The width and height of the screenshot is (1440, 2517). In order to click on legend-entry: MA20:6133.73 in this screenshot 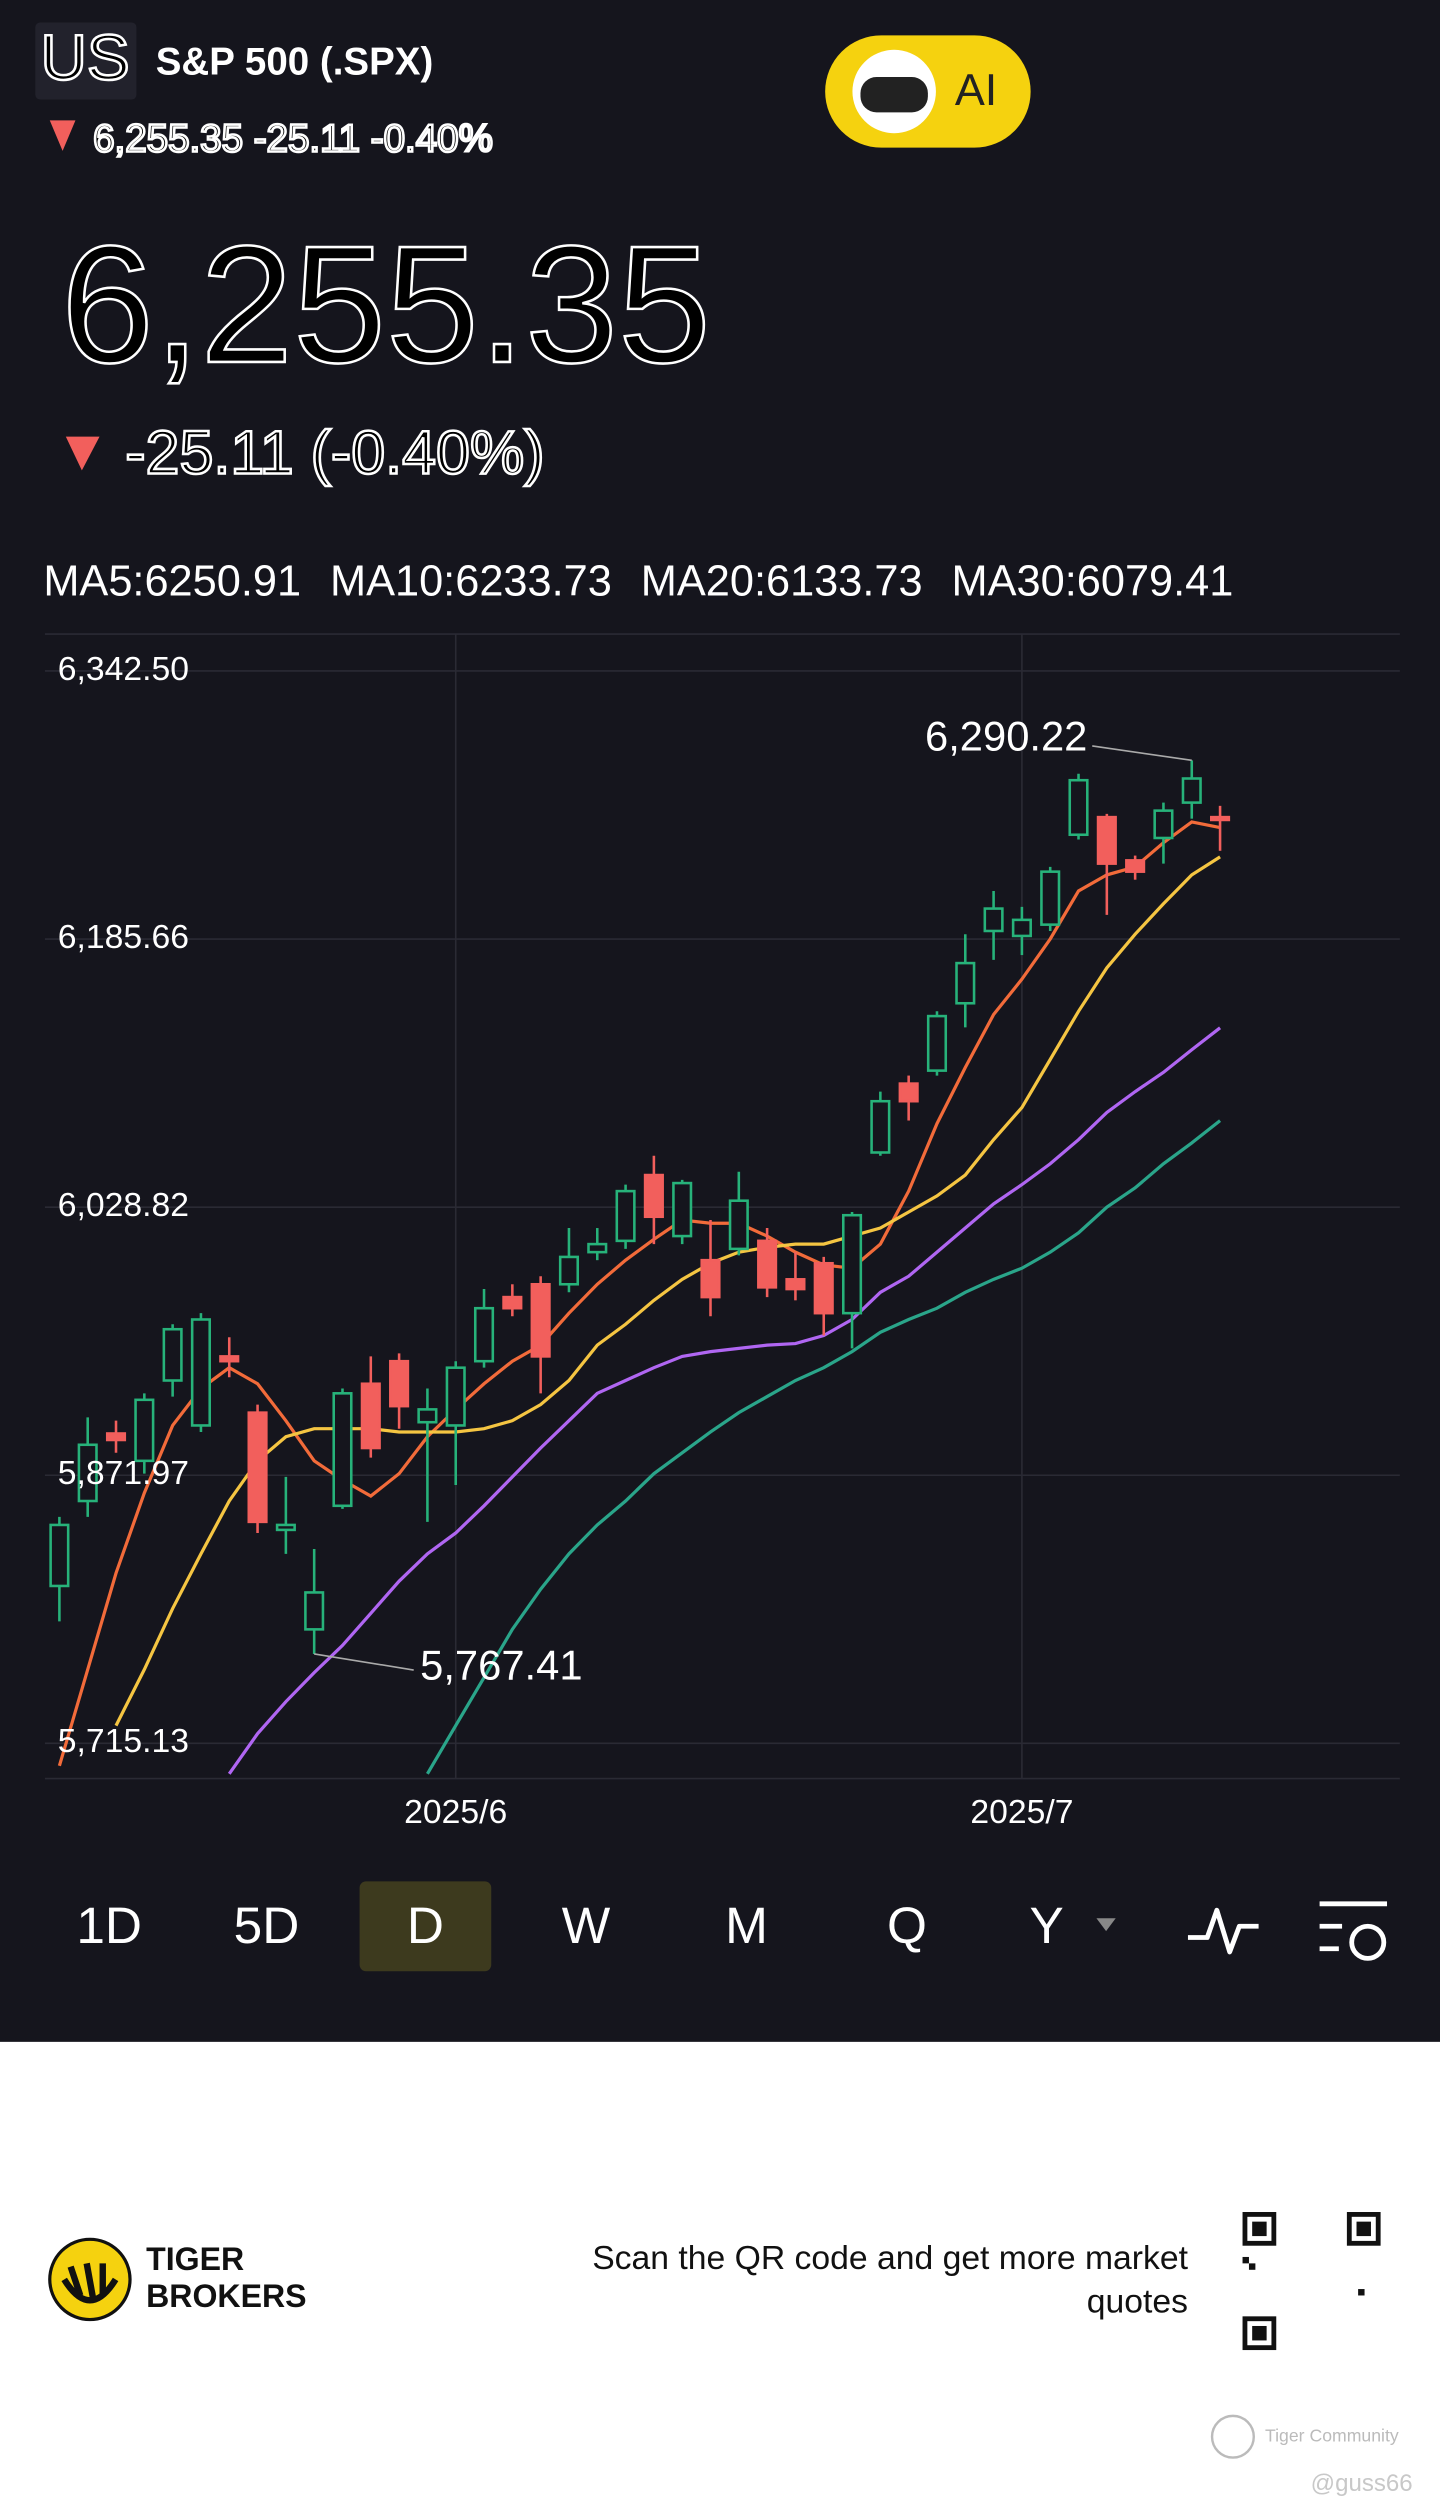, I will do `click(782, 582)`.